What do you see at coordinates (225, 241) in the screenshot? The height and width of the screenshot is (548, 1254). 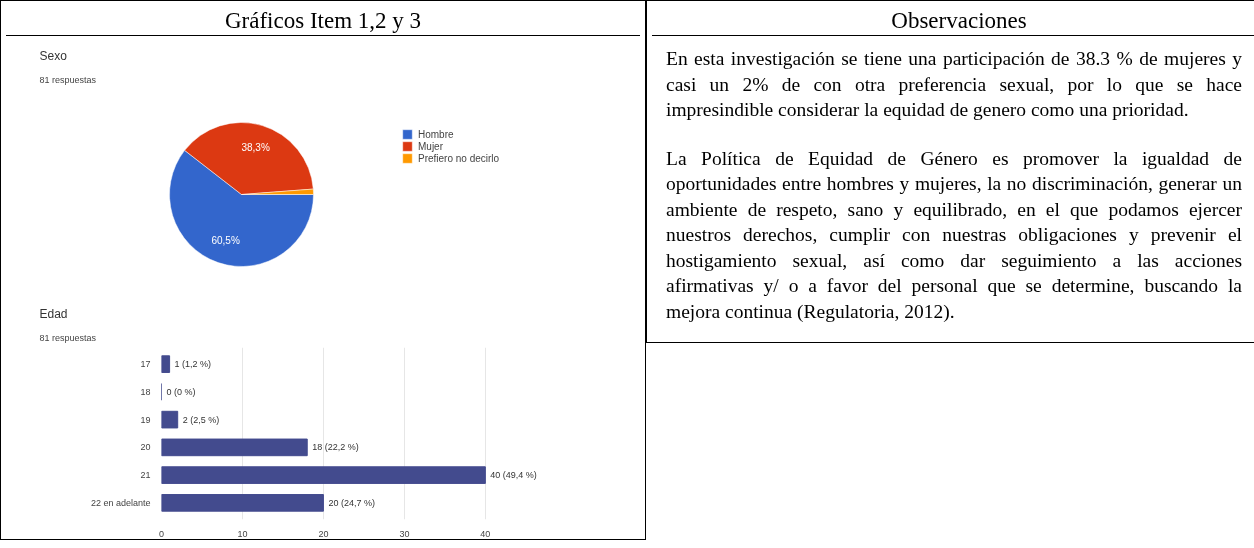 I see `data-label: 60,5%` at bounding box center [225, 241].